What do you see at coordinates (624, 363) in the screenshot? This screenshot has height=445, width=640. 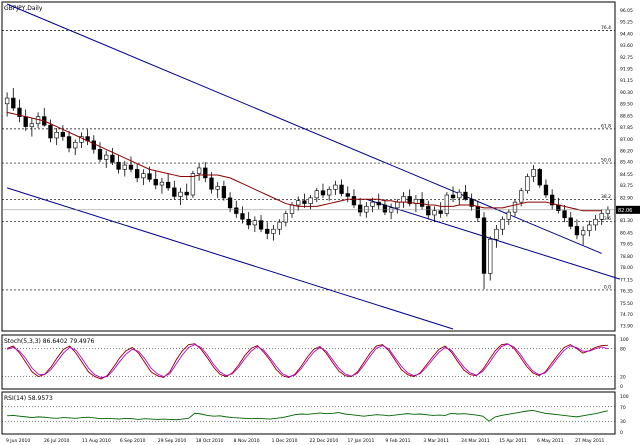 I see `stochastic-axis: 100 80 20 0` at bounding box center [624, 363].